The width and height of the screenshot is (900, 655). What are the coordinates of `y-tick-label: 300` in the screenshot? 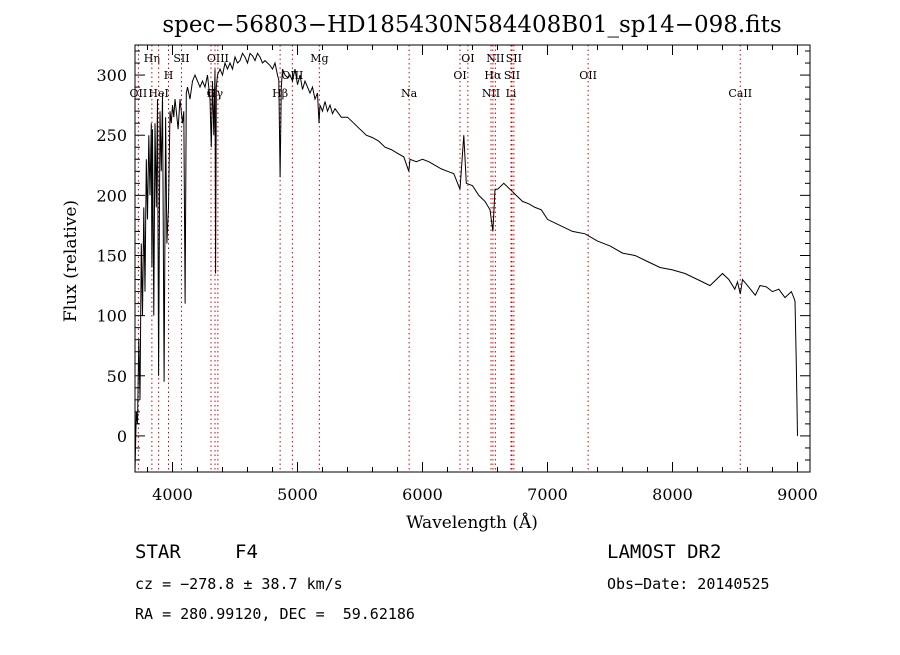 It's located at (111, 75).